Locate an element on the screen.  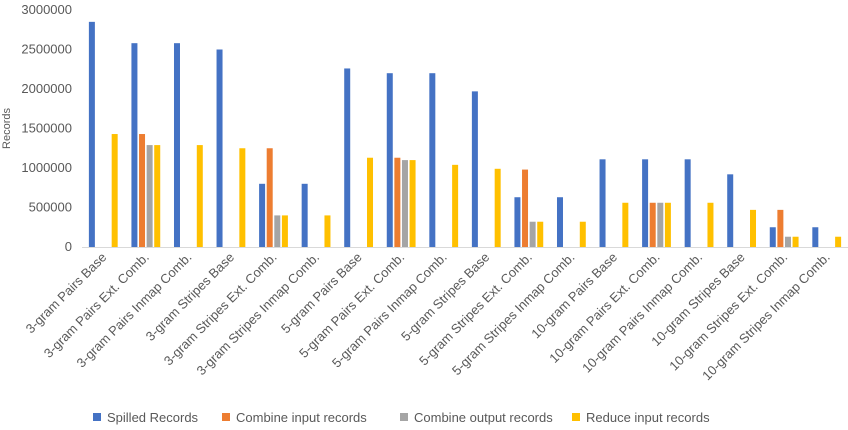
y-axis-label: Records is located at coordinates (7, 128).